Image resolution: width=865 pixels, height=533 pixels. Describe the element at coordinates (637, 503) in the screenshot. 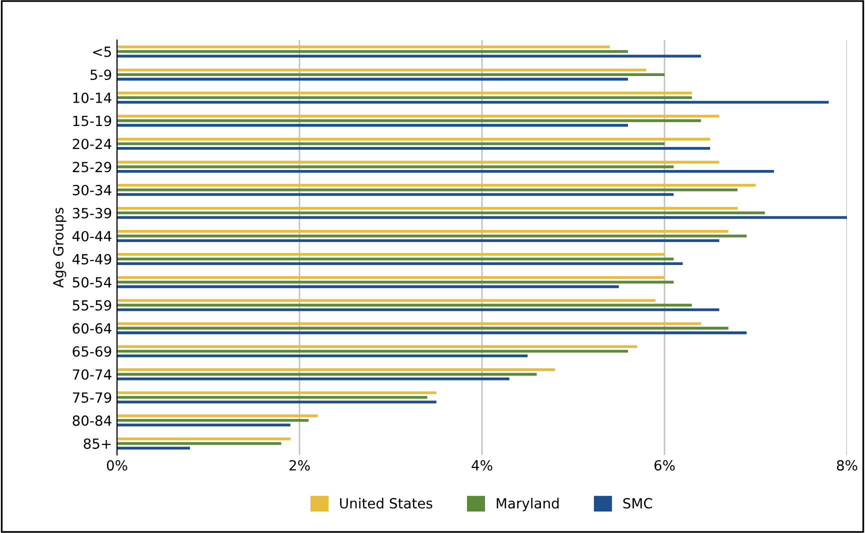

I see `legend-label: SMC` at that location.